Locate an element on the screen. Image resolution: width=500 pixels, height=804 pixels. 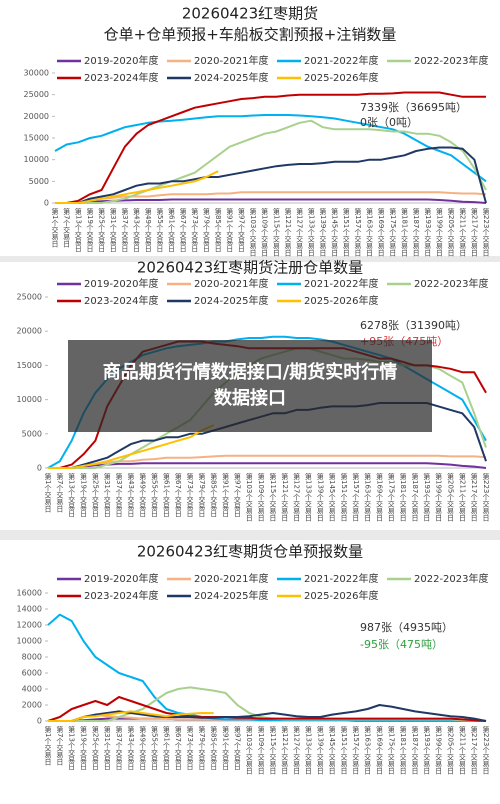
annotation: 987张（4935吨） is located at coordinates (406, 627).